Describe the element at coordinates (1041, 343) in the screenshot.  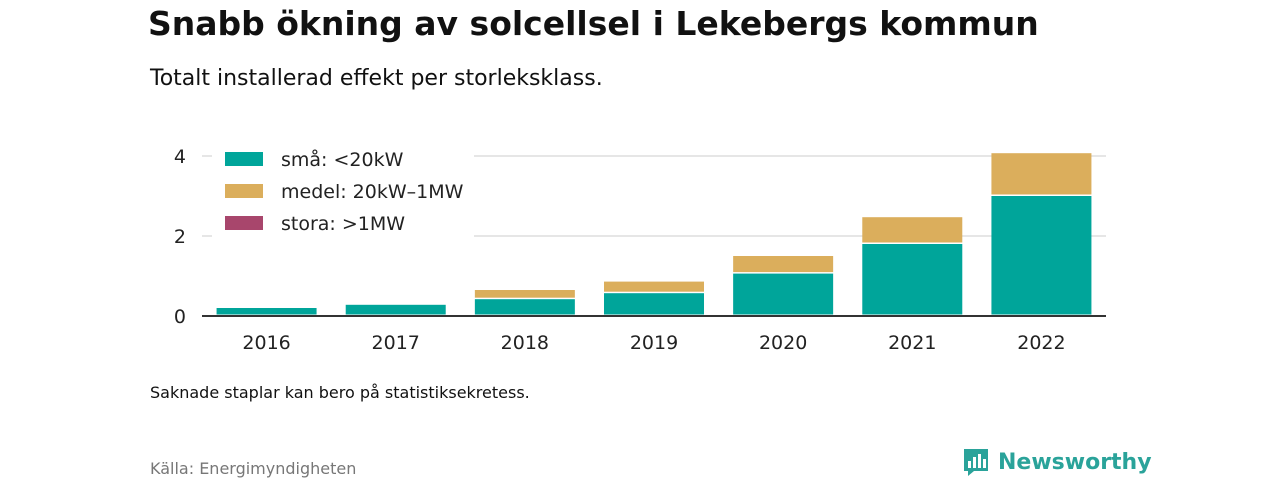
I see `x-tick-label: 2022` at that location.